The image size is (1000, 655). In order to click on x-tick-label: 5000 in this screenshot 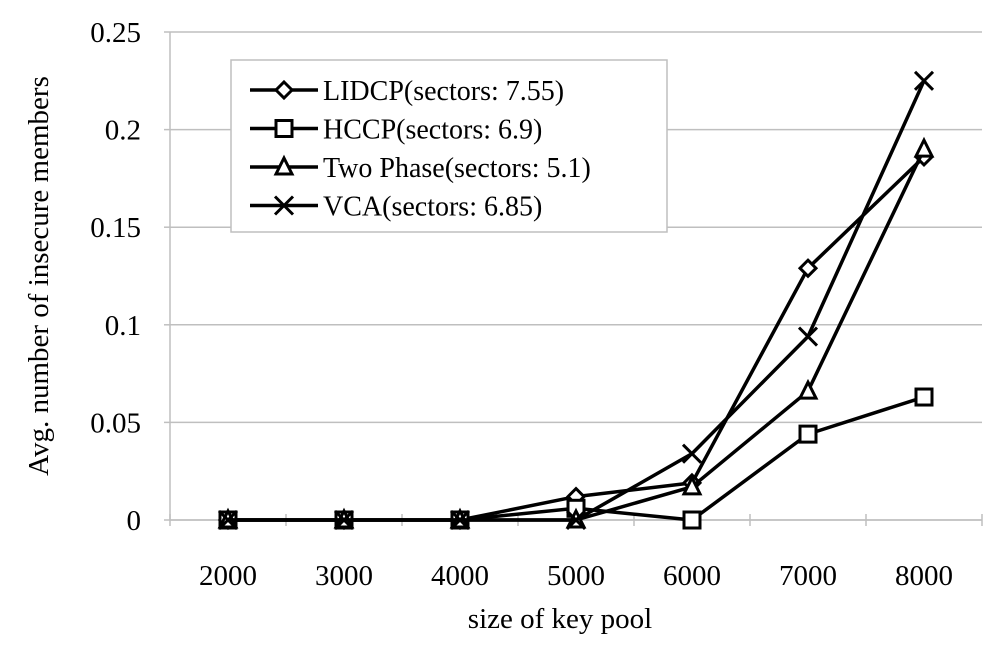, I will do `click(576, 576)`.